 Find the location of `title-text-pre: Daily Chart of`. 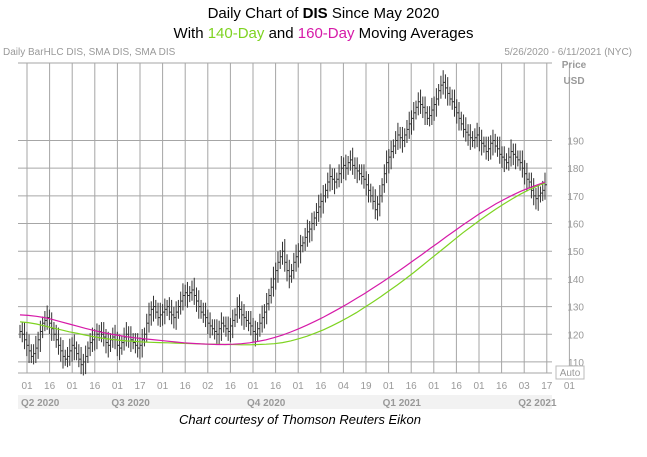

title-text-pre: Daily Chart of is located at coordinates (255, 13).